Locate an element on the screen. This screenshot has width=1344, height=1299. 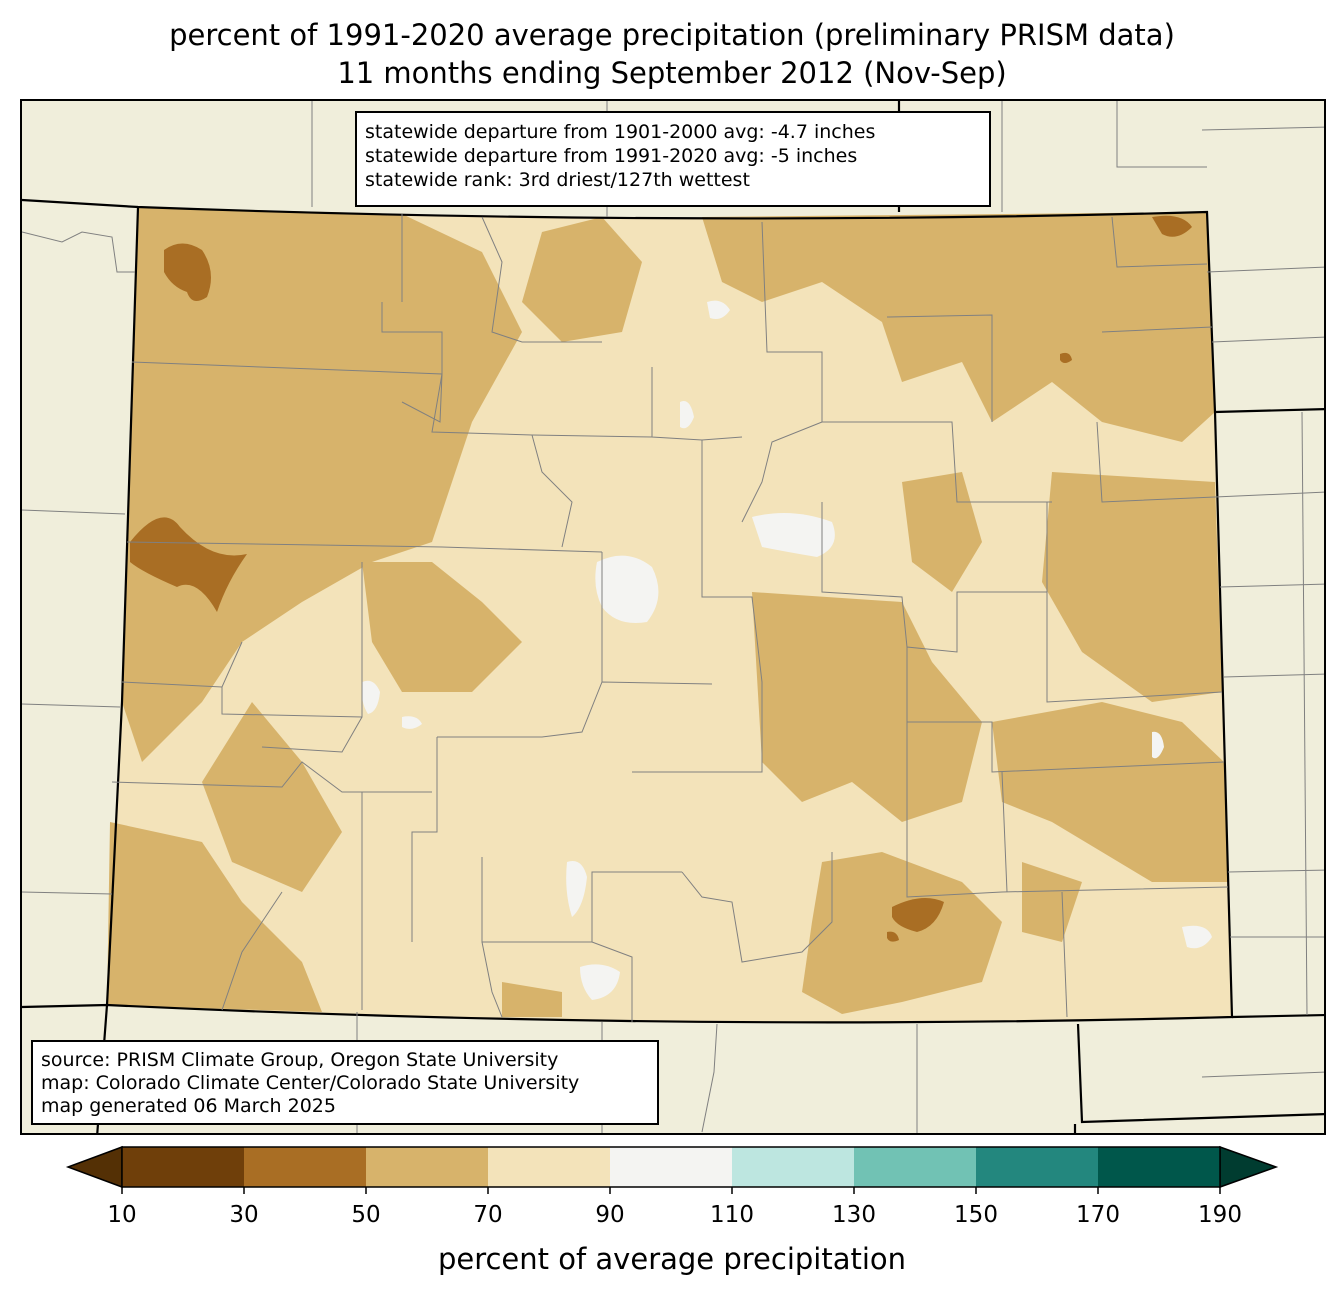
stats-rank: statewide rank: 3rd driest/127th wettest is located at coordinates (557, 180).